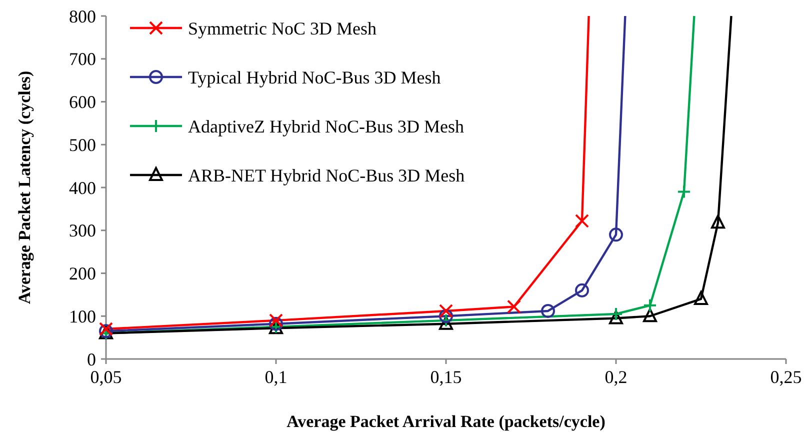 The height and width of the screenshot is (435, 811). Describe the element at coordinates (786, 377) in the screenshot. I see `x-tick-label: 0,25` at that location.